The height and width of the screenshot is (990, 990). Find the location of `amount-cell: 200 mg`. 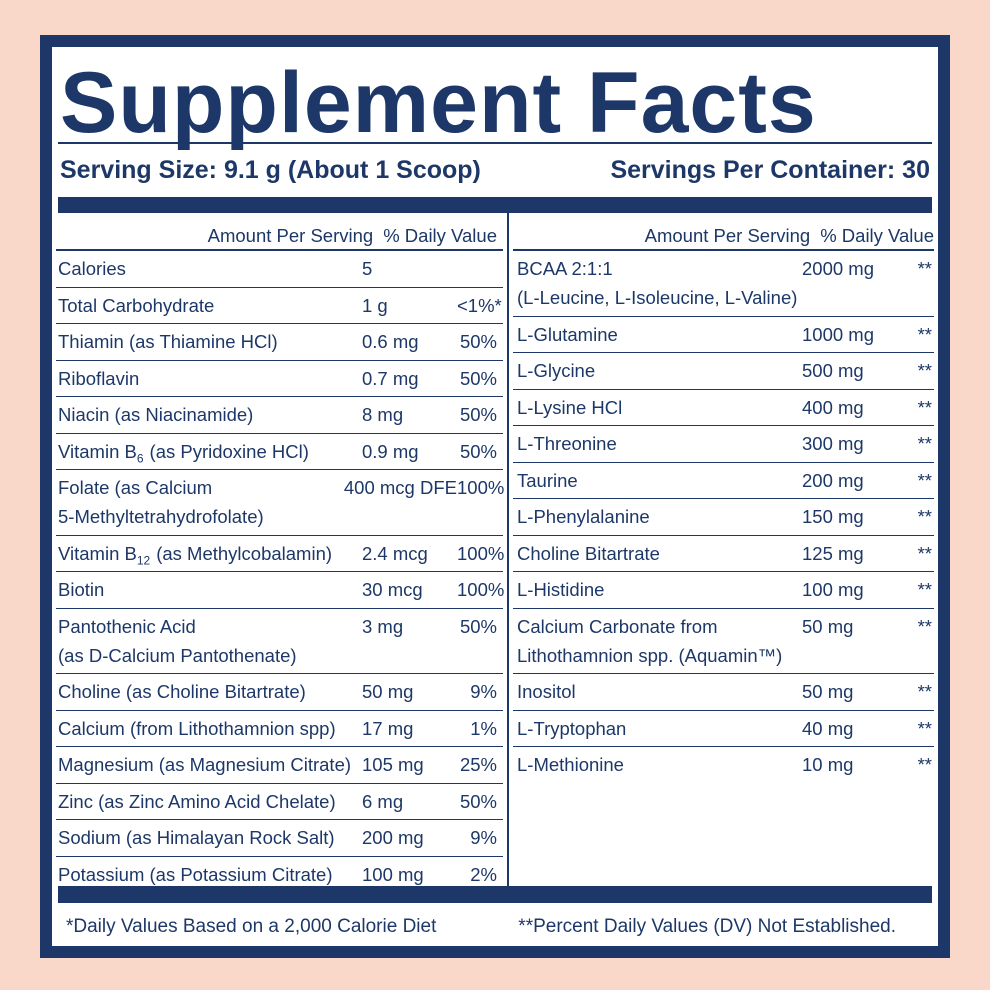

amount-cell: 200 mg is located at coordinates (409, 837).